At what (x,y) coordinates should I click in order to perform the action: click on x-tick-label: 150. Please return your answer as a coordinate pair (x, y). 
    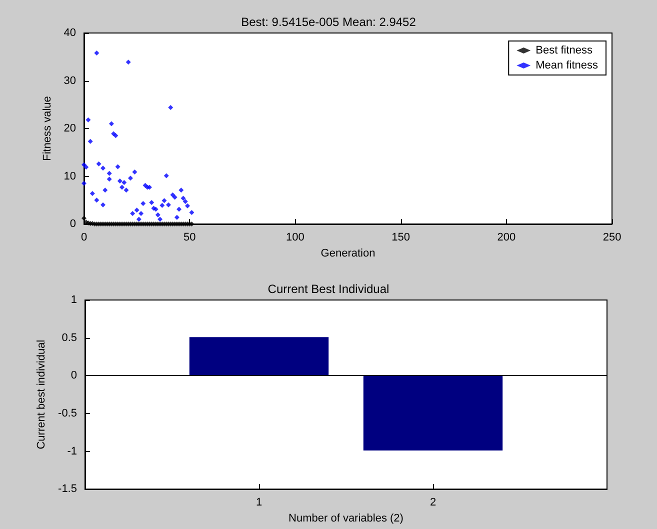
    Looking at the image, I should click on (401, 238).